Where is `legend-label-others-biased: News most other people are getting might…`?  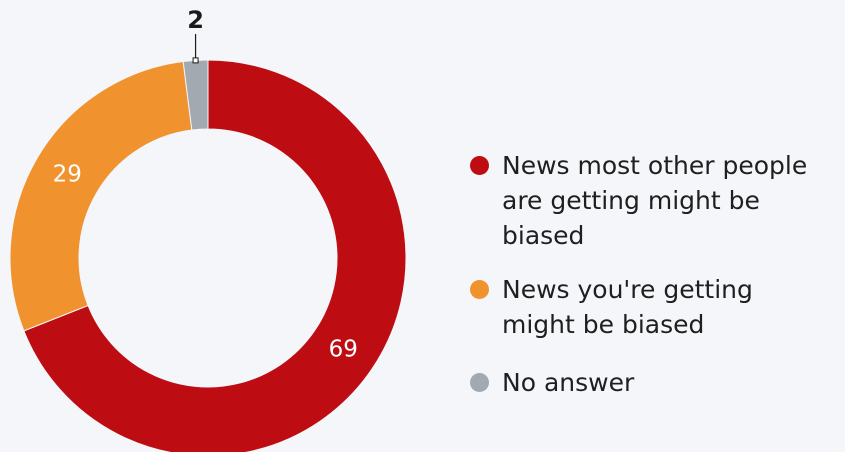 legend-label-others-biased: News most other people are getting might… is located at coordinates (655, 200).